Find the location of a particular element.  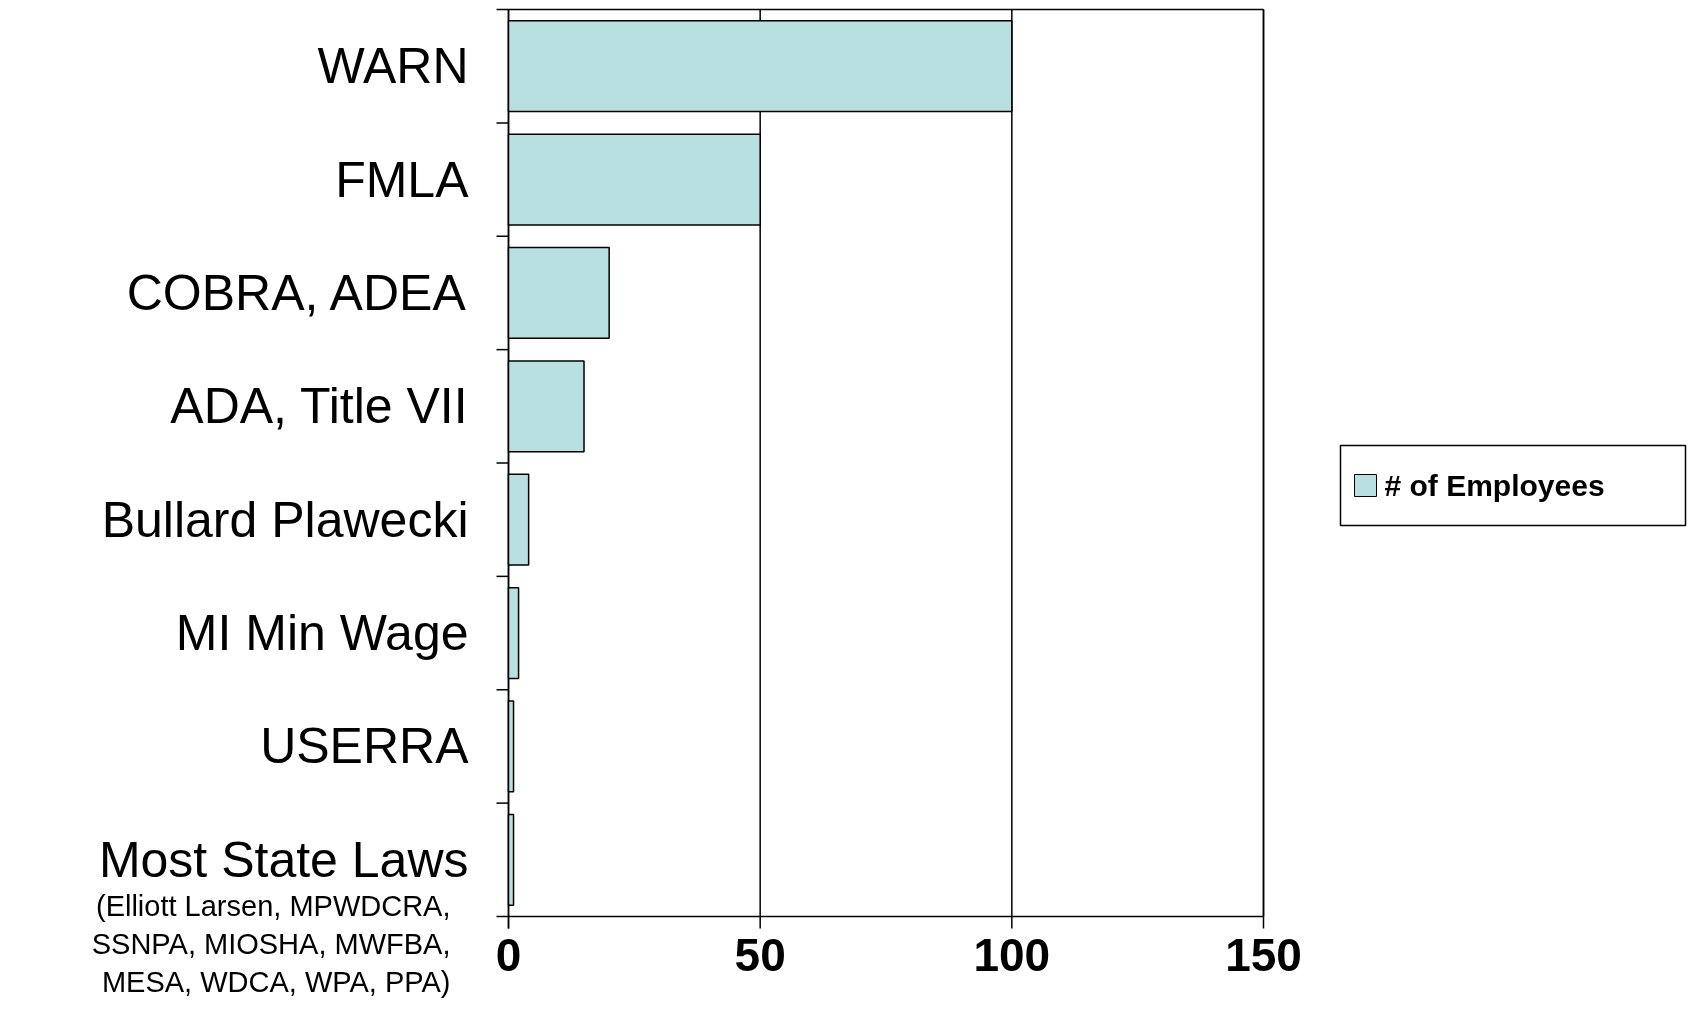

x-tick-label: 100 is located at coordinates (1012, 954).